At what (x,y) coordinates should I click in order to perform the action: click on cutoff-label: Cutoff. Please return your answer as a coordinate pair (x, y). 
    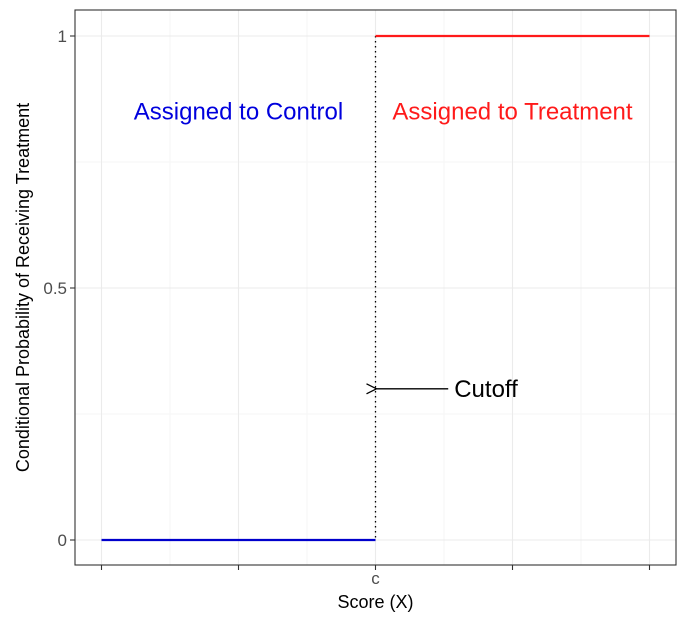
    Looking at the image, I should click on (486, 389).